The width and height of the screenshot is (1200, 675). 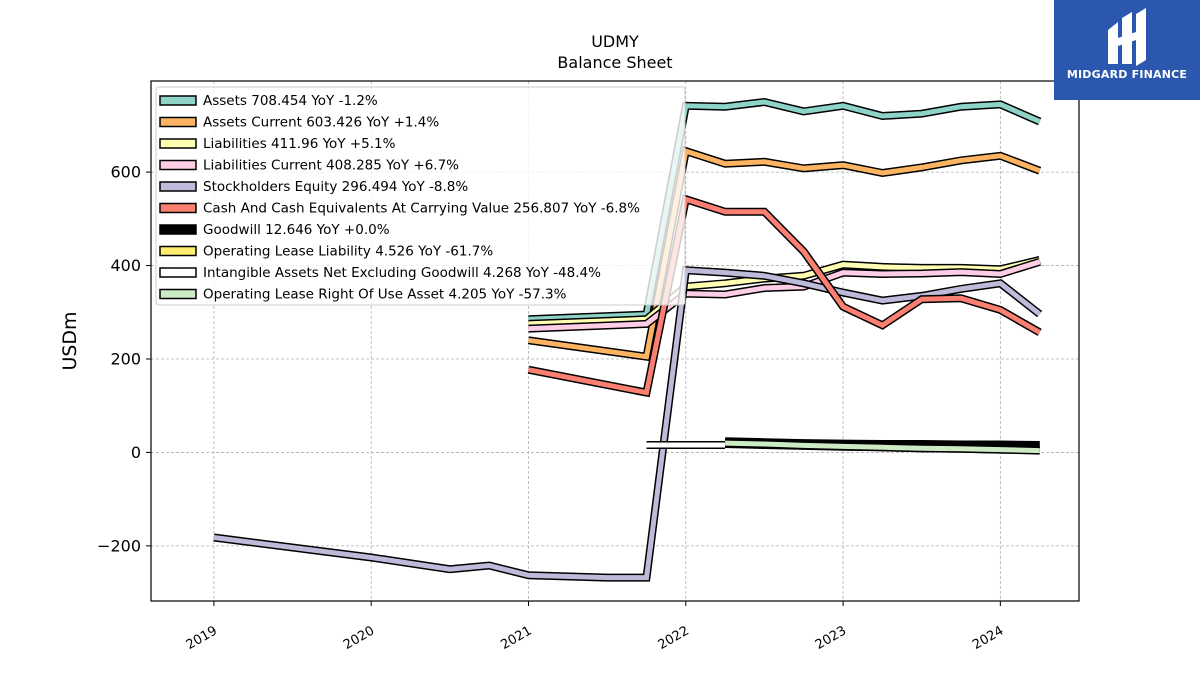 What do you see at coordinates (119, 545) in the screenshot?
I see `y-tick-label: −200` at bounding box center [119, 545].